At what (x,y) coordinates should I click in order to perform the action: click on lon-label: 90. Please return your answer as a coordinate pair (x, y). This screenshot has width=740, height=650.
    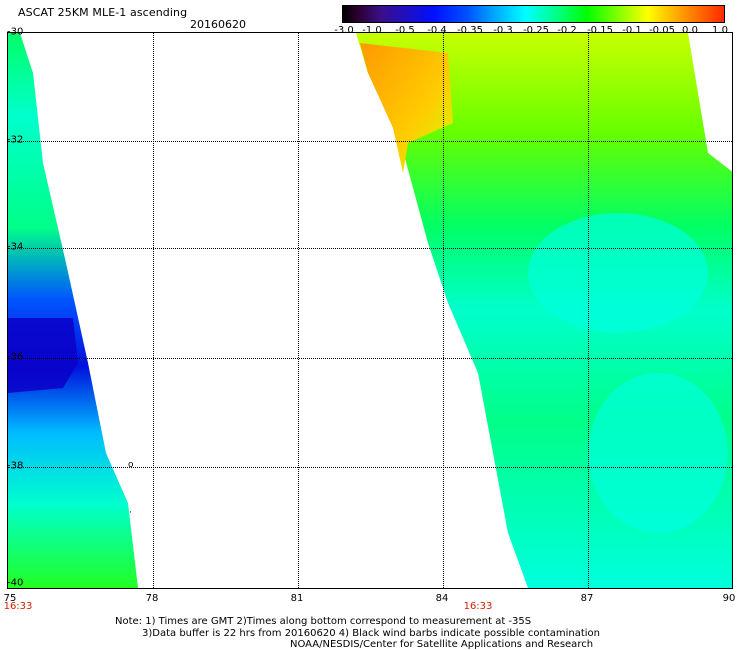
    Looking at the image, I should click on (729, 598).